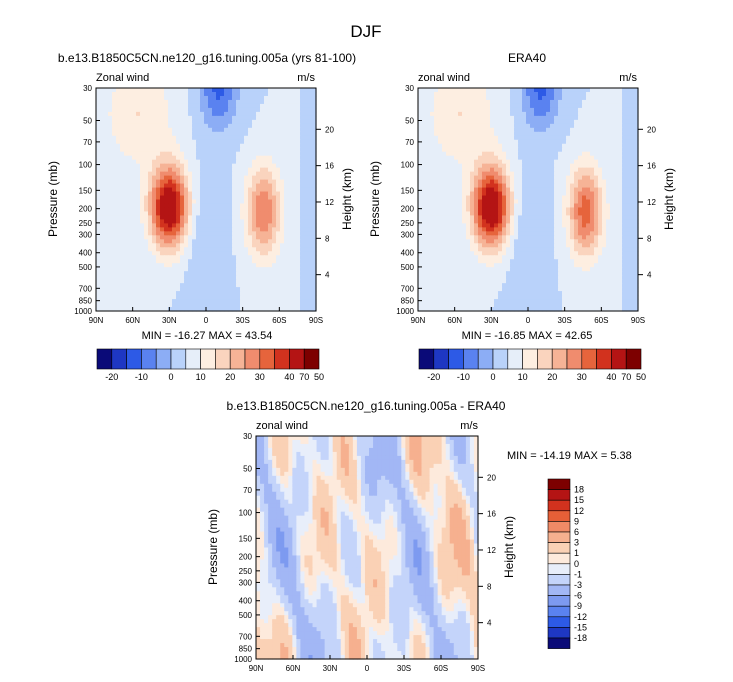 The width and height of the screenshot is (733, 682). Describe the element at coordinates (528, 200) in the screenshot. I see `contour-field` at that location.